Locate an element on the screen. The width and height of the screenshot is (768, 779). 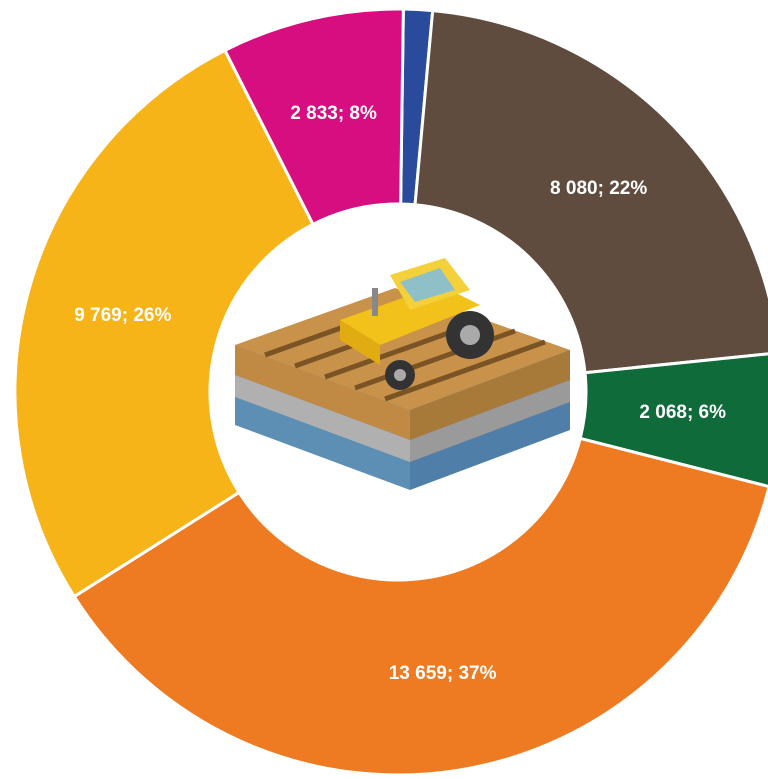
data-label: 8 080; 22% is located at coordinates (598, 188).